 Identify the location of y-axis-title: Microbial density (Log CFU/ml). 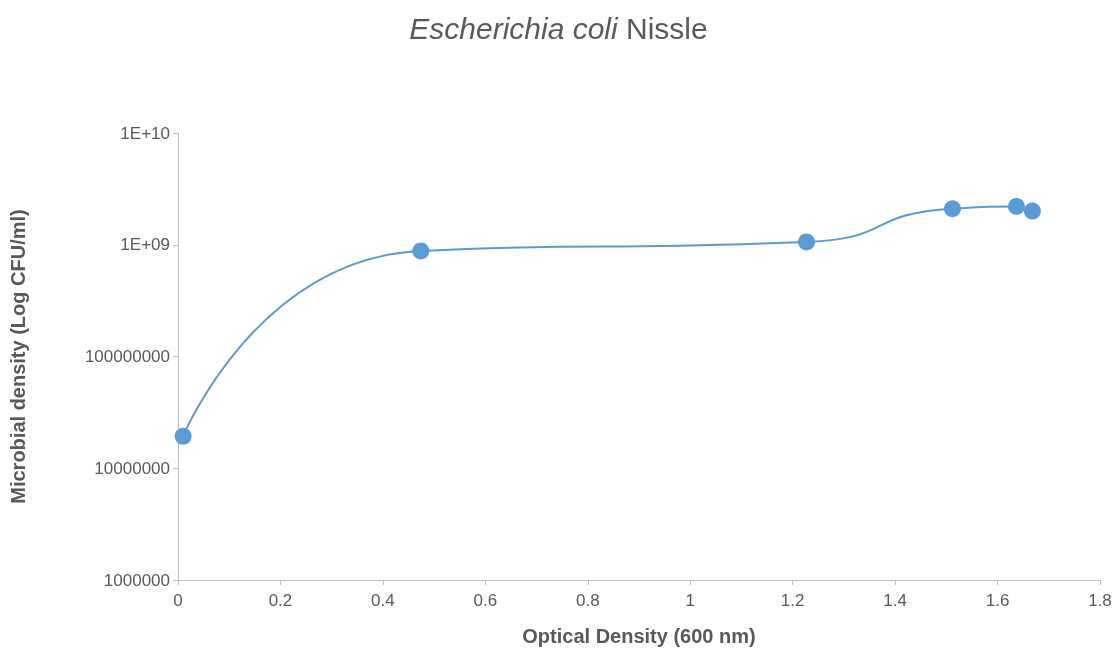
(18, 356).